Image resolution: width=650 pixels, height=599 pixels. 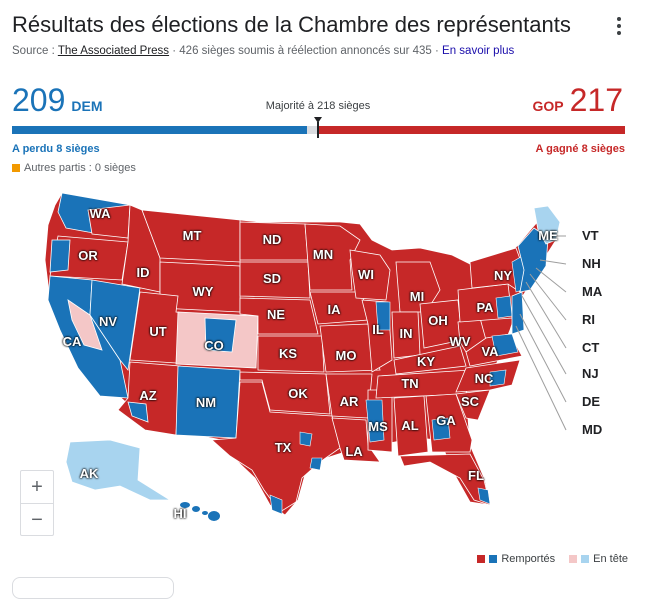 What do you see at coordinates (590, 373) in the screenshot?
I see `callout-label-nj: NJ` at bounding box center [590, 373].